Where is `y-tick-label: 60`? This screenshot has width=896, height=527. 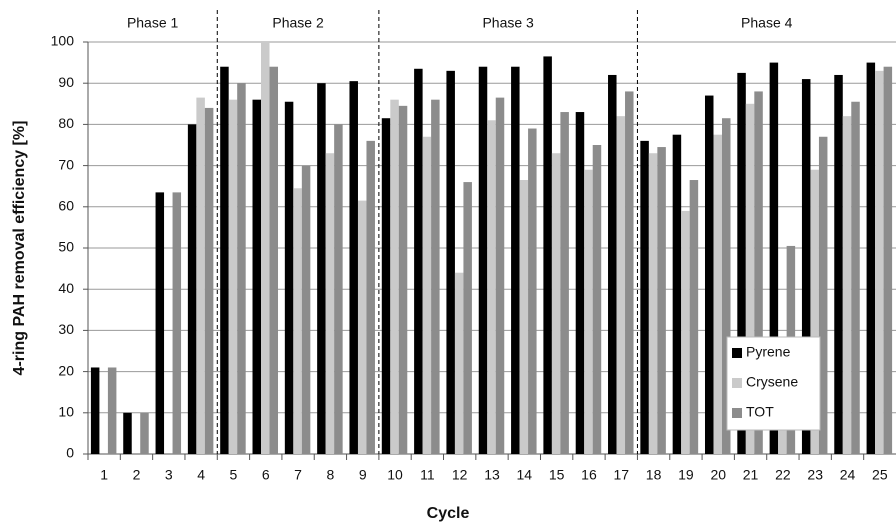 y-tick-label: 60 is located at coordinates (66, 206).